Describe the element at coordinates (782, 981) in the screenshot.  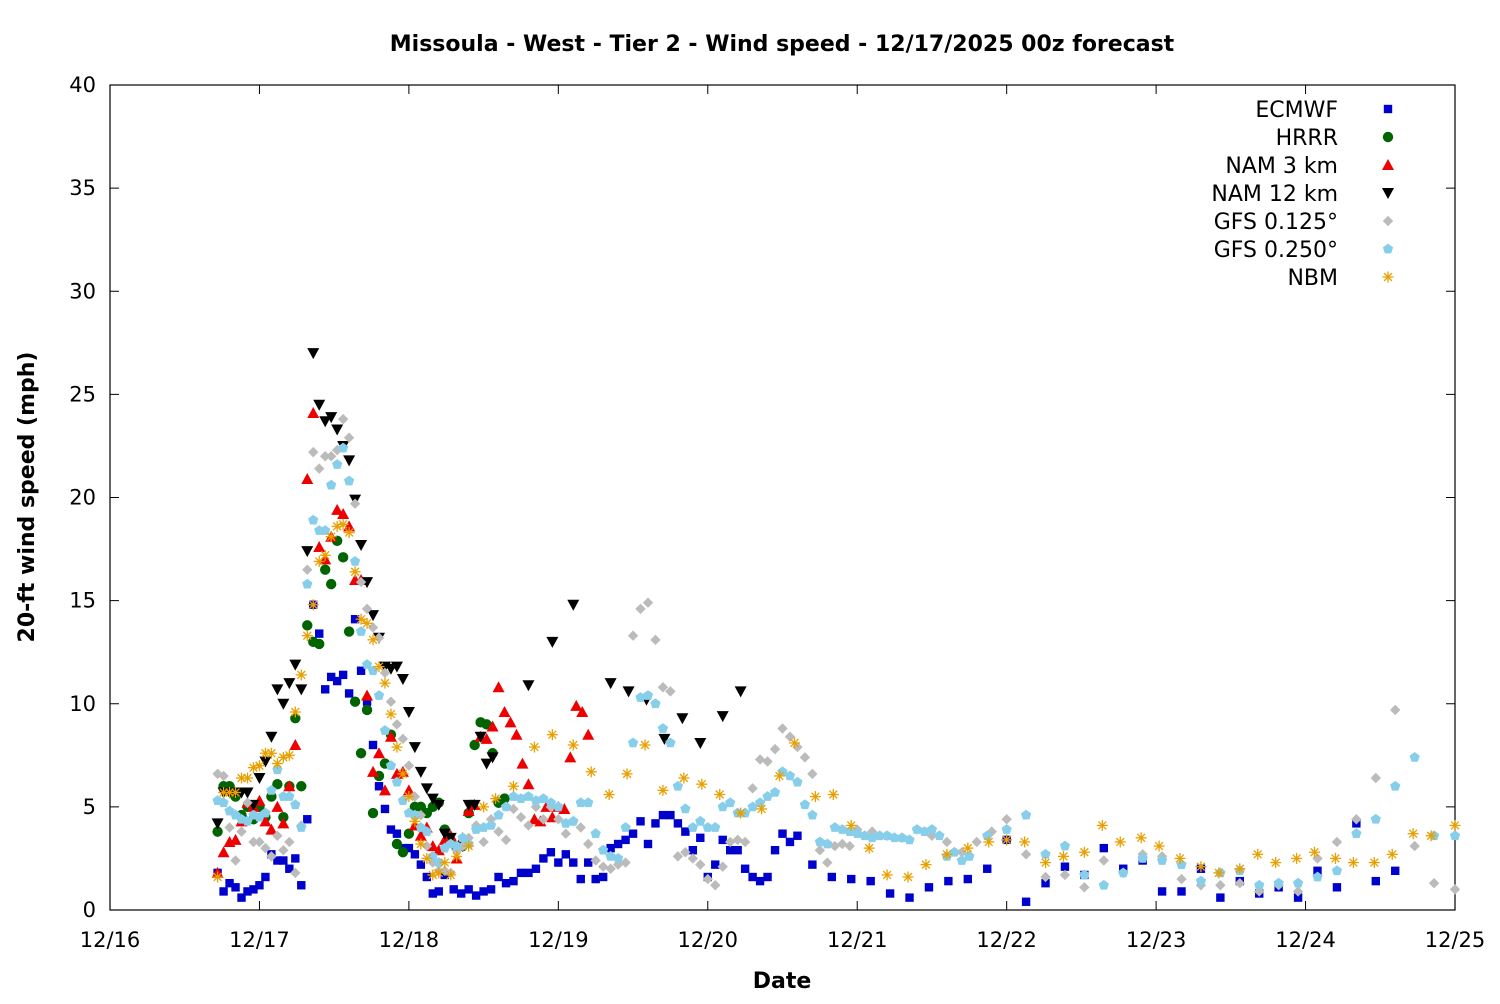
I see `x-axis-label: Date` at that location.